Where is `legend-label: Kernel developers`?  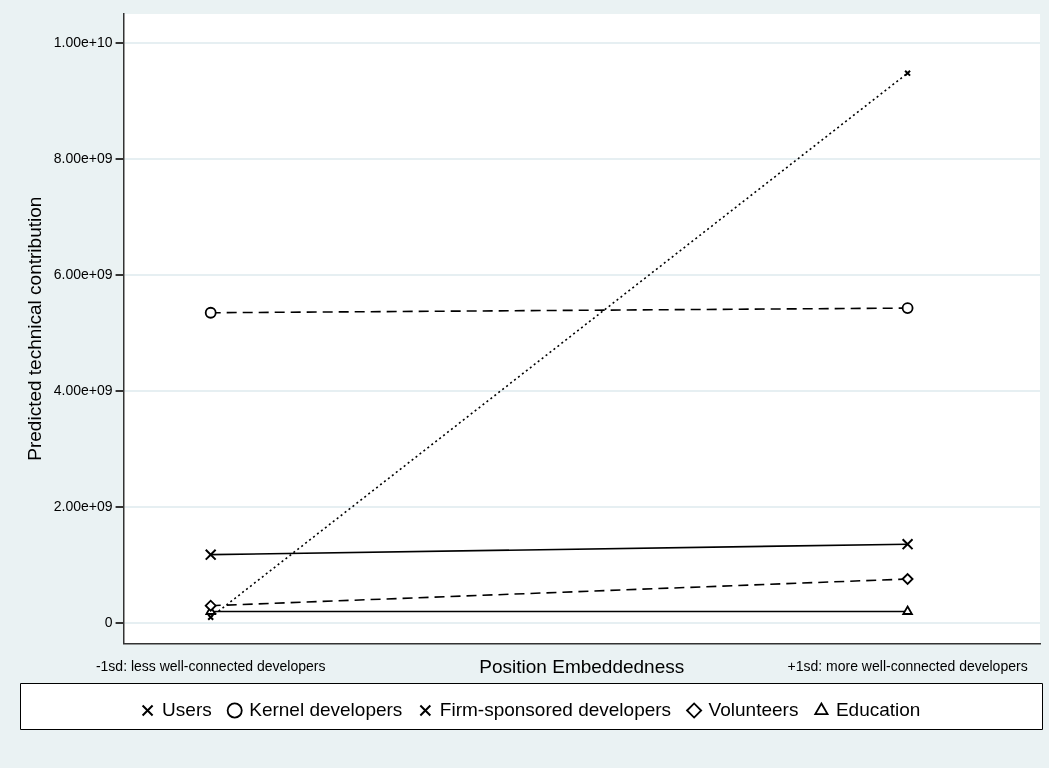
legend-label: Kernel developers is located at coordinates (326, 709).